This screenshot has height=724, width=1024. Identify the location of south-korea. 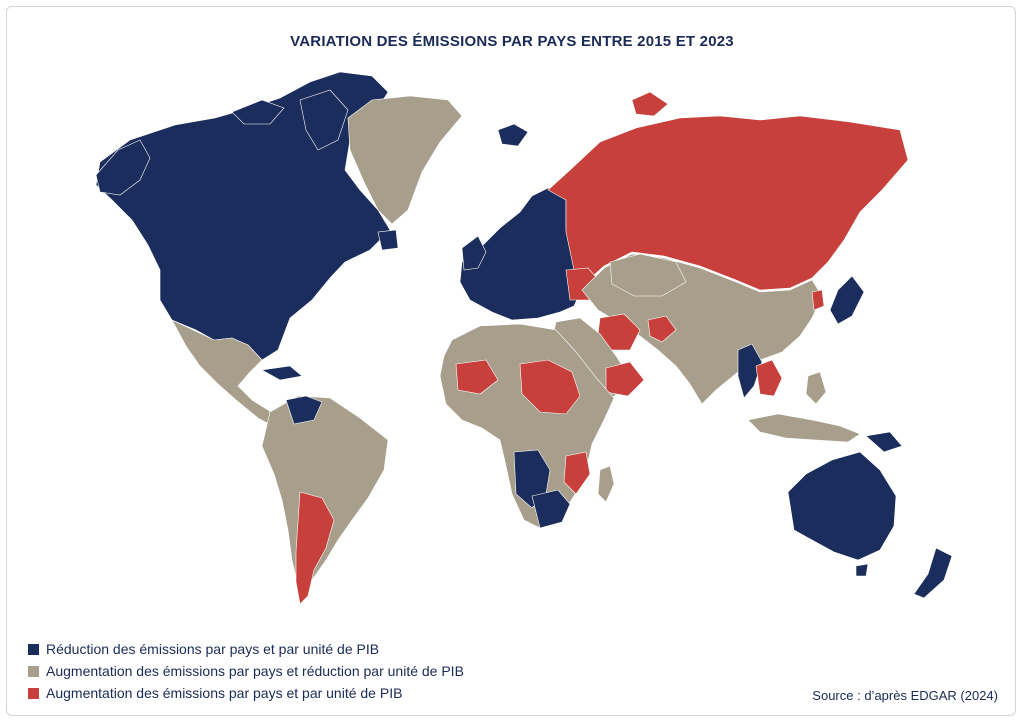
(818, 300).